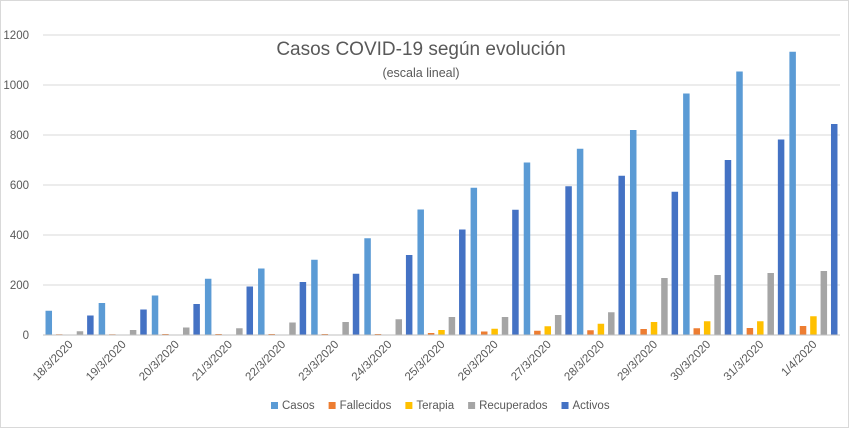 This screenshot has width=849, height=428. Describe the element at coordinates (565, 405) in the screenshot. I see `legend-swatch-activos` at that location.